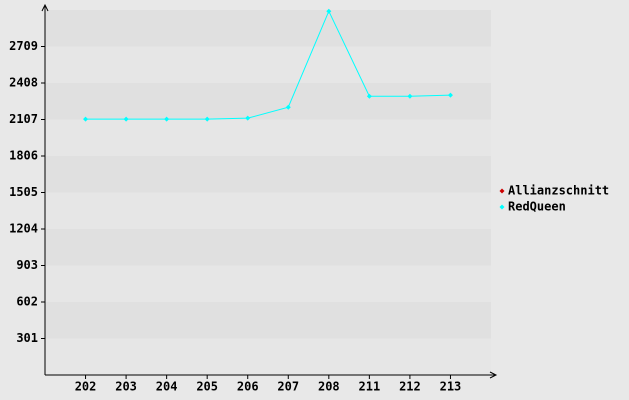 The height and width of the screenshot is (400, 629). What do you see at coordinates (27, 302) in the screenshot?
I see `y-tick-label: 602` at bounding box center [27, 302].